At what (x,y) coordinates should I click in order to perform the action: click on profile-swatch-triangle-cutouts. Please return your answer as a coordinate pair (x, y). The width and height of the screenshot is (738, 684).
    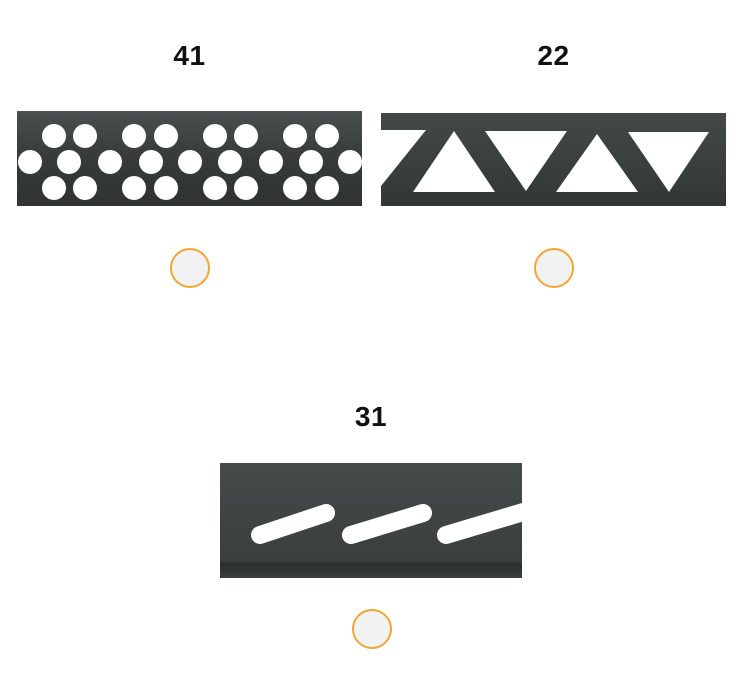
    Looking at the image, I should click on (553, 159).